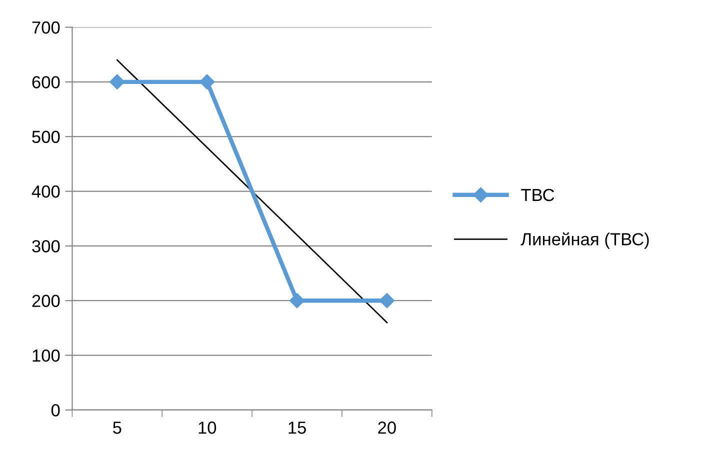  Describe the element at coordinates (46, 246) in the screenshot. I see `y-tick-label: 300` at that location.